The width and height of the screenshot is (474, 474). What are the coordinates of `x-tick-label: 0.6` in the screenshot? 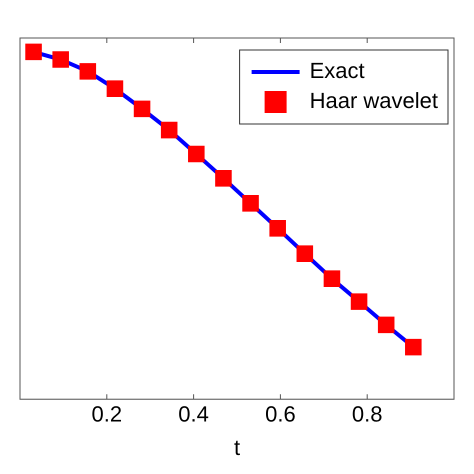 It's located at (280, 413).